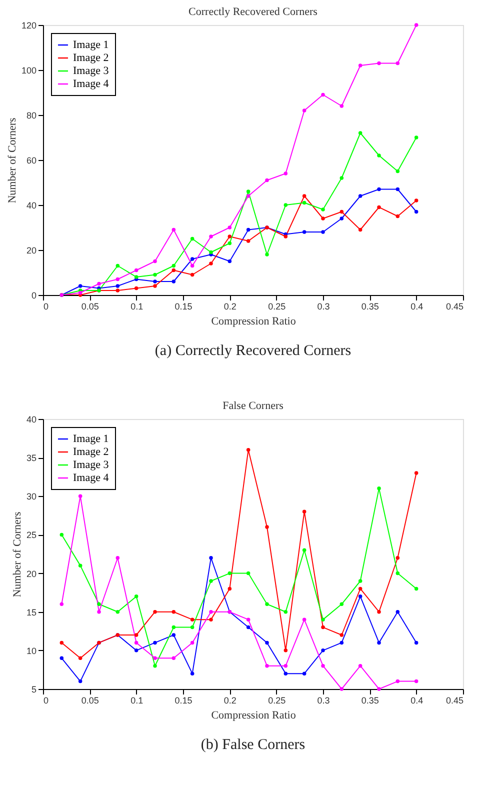 This screenshot has width=489, height=802. I want to click on x-tick-label: 0.15, so click(183, 701).